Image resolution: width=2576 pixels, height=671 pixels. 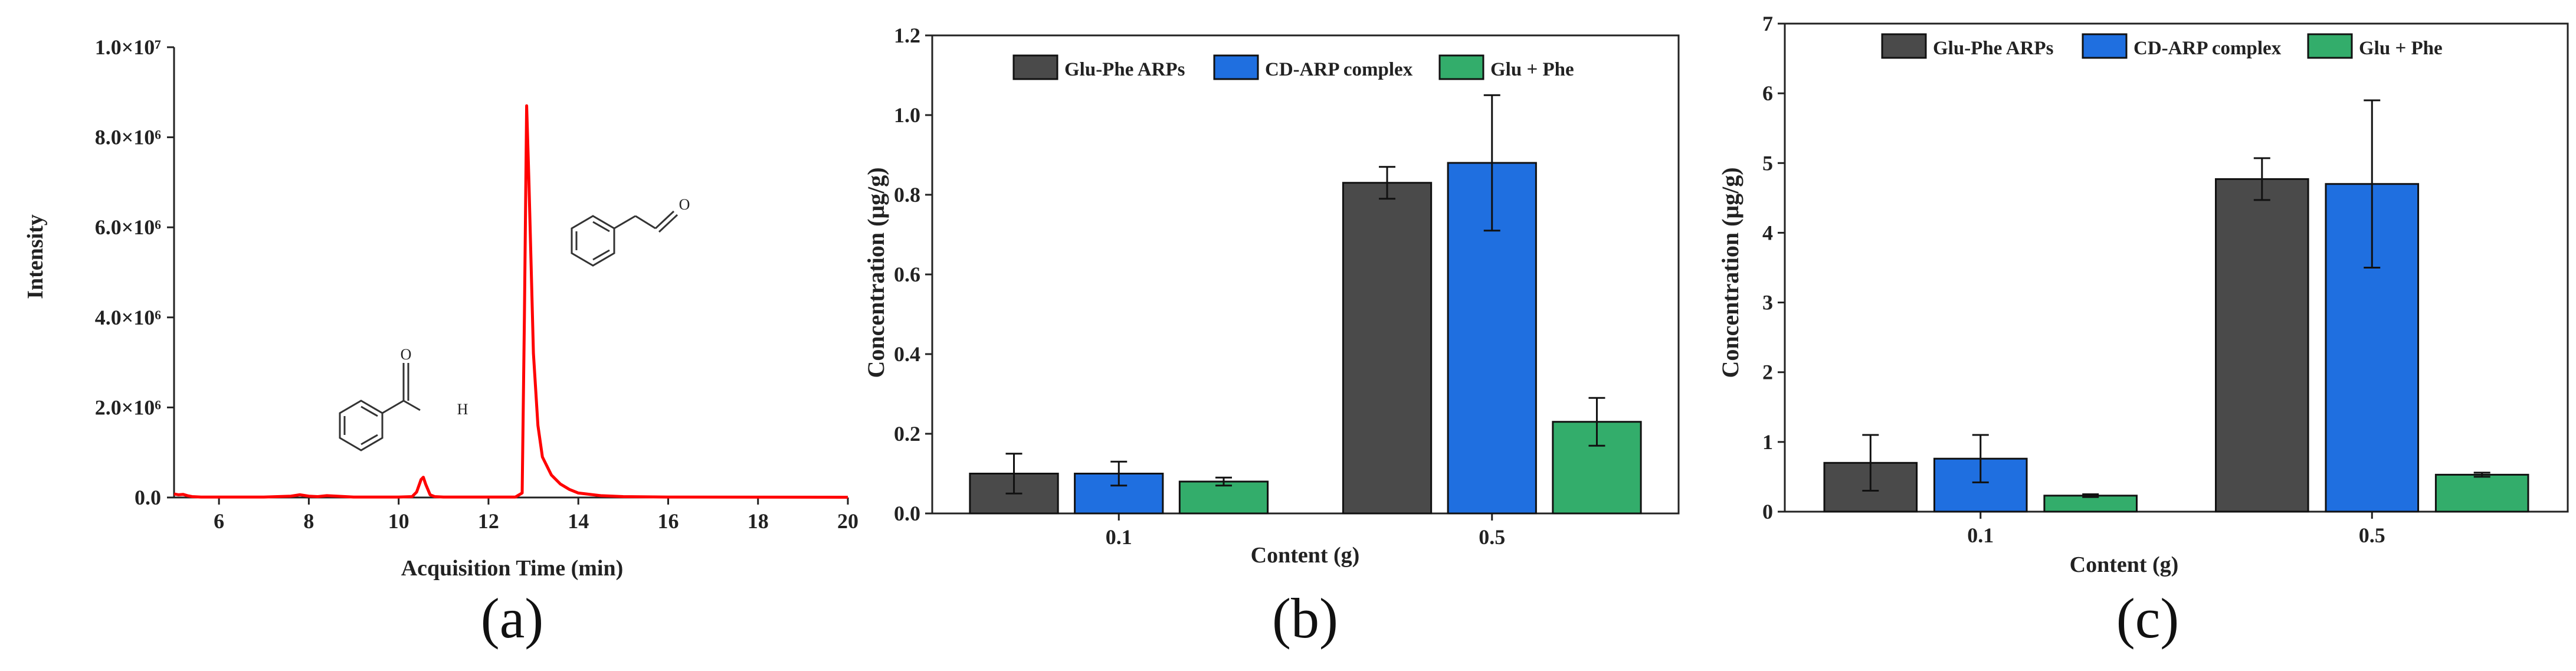 What do you see at coordinates (907, 35) in the screenshot?
I see `b-y-tick-label: 1.2` at bounding box center [907, 35].